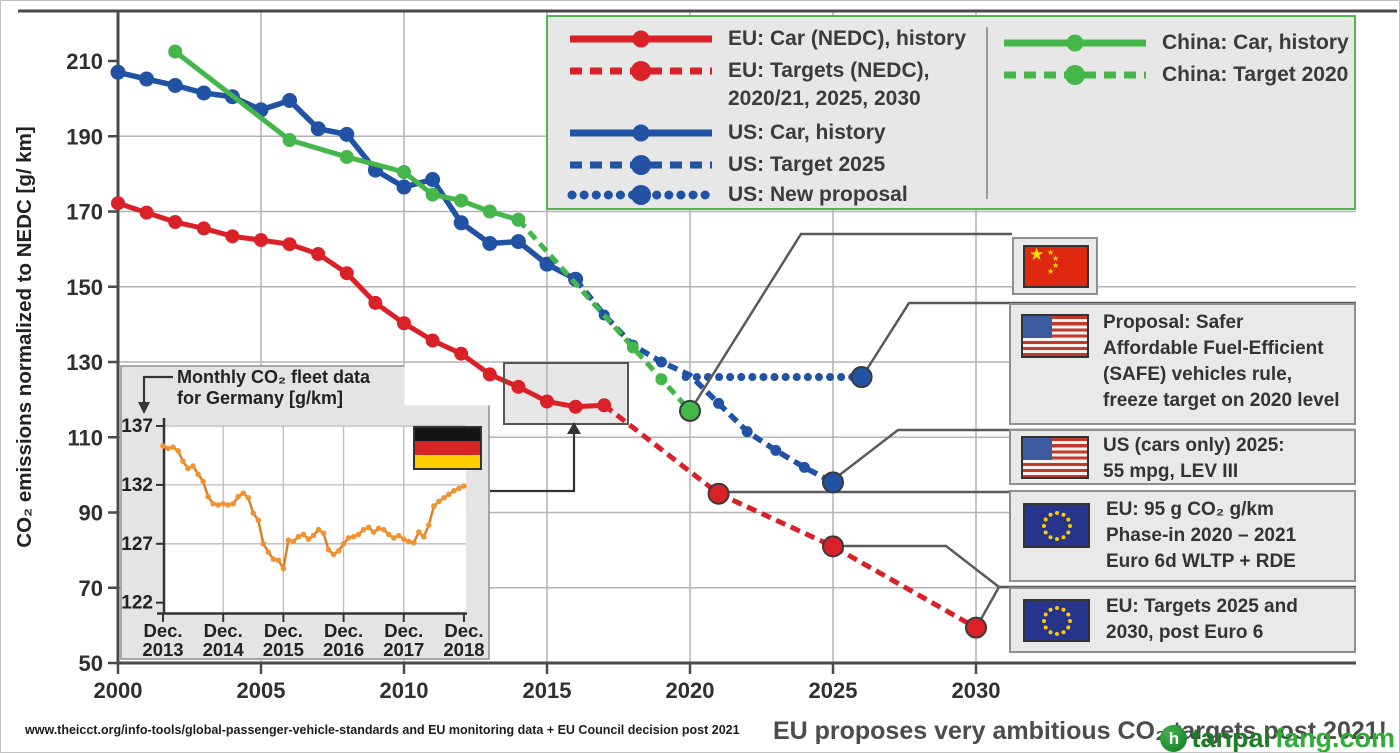 This screenshot has width=1400, height=753. I want to click on us-history-line-sample-icon, so click(641, 133).